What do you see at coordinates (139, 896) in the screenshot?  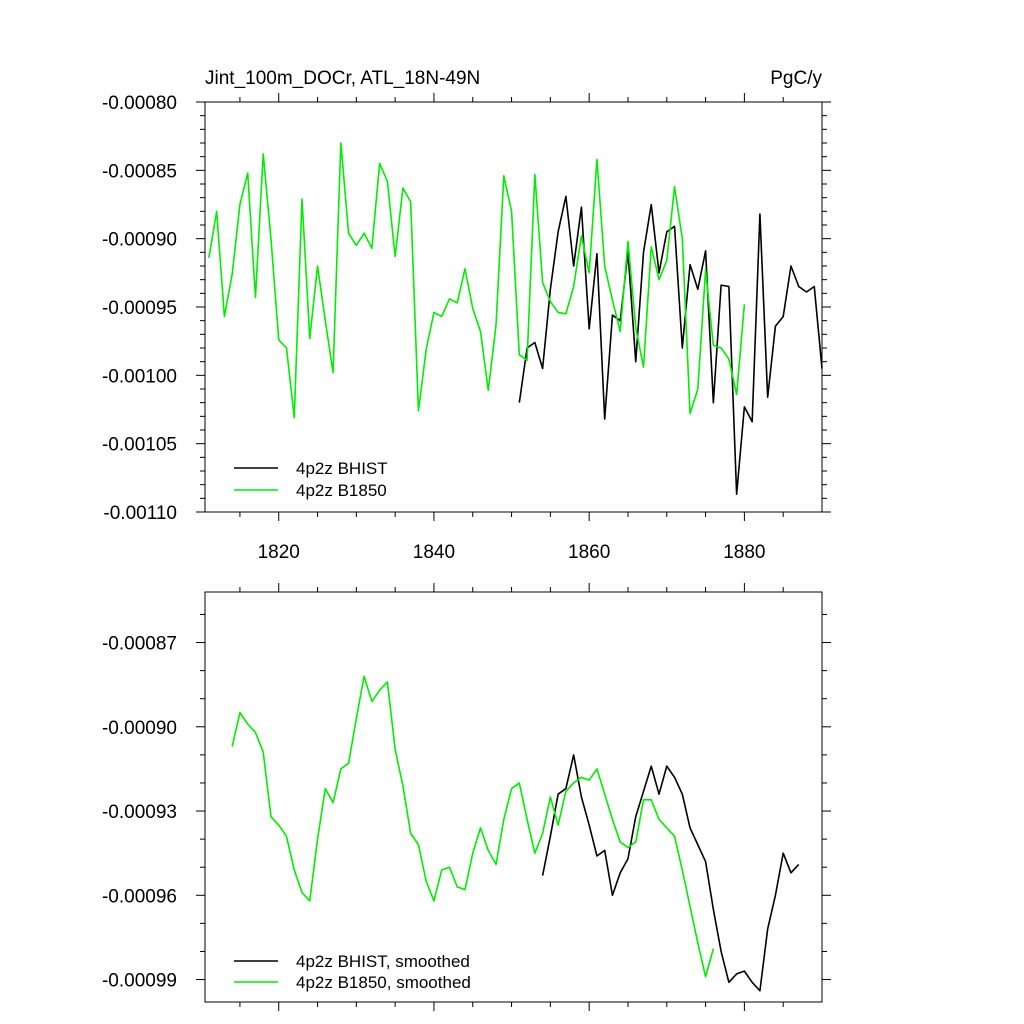 I see `y-tick-label: -0.00096` at bounding box center [139, 896].